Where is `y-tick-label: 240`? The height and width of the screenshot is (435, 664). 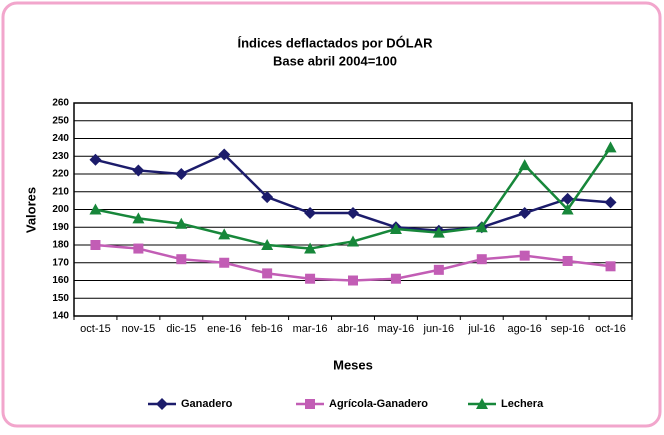 y-tick-label: 240 is located at coordinates (60, 138).